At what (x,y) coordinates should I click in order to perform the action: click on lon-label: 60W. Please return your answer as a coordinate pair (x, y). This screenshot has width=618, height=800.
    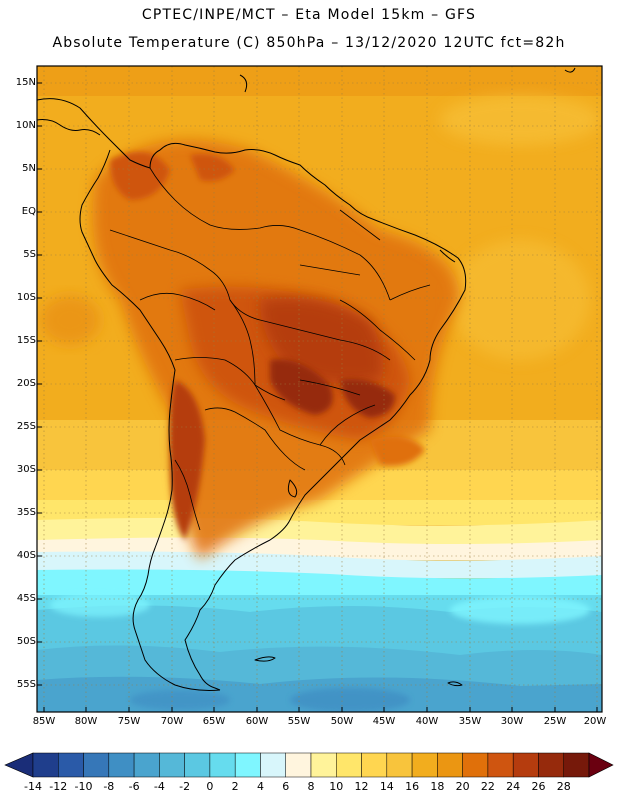
    Looking at the image, I should click on (257, 721).